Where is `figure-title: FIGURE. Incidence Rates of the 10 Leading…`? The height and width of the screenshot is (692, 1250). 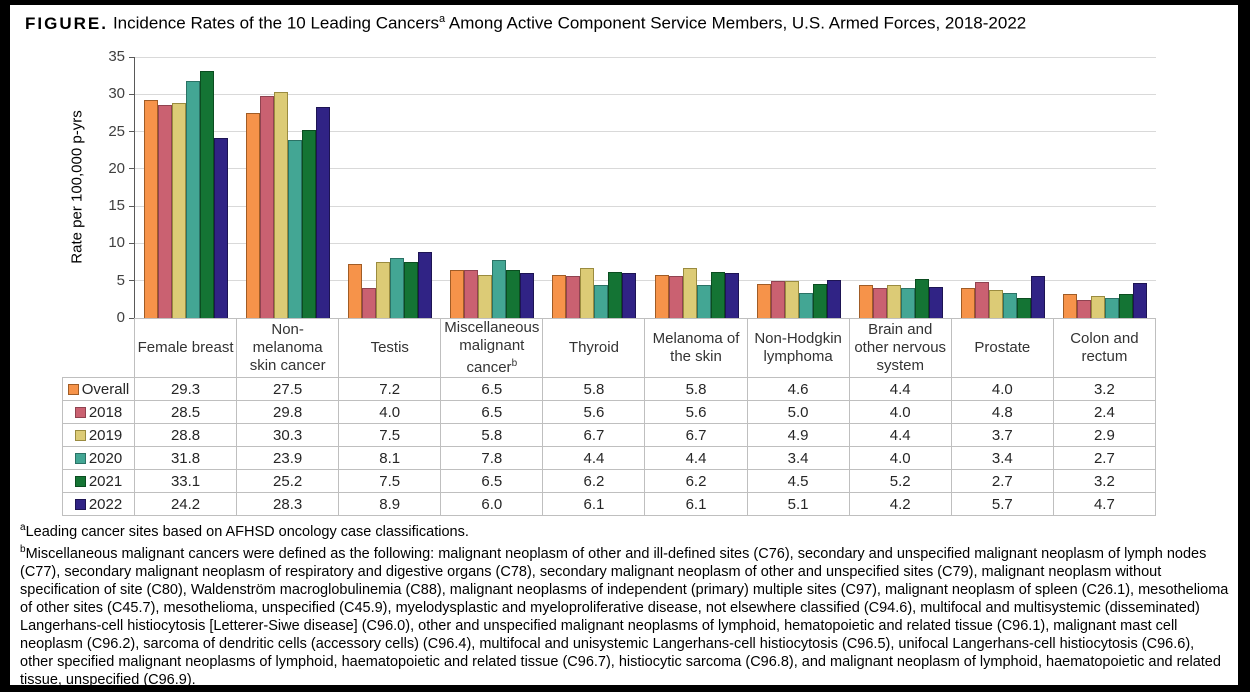 figure-title: FIGURE. Incidence Rates of the 10 Leading… is located at coordinates (525, 23).